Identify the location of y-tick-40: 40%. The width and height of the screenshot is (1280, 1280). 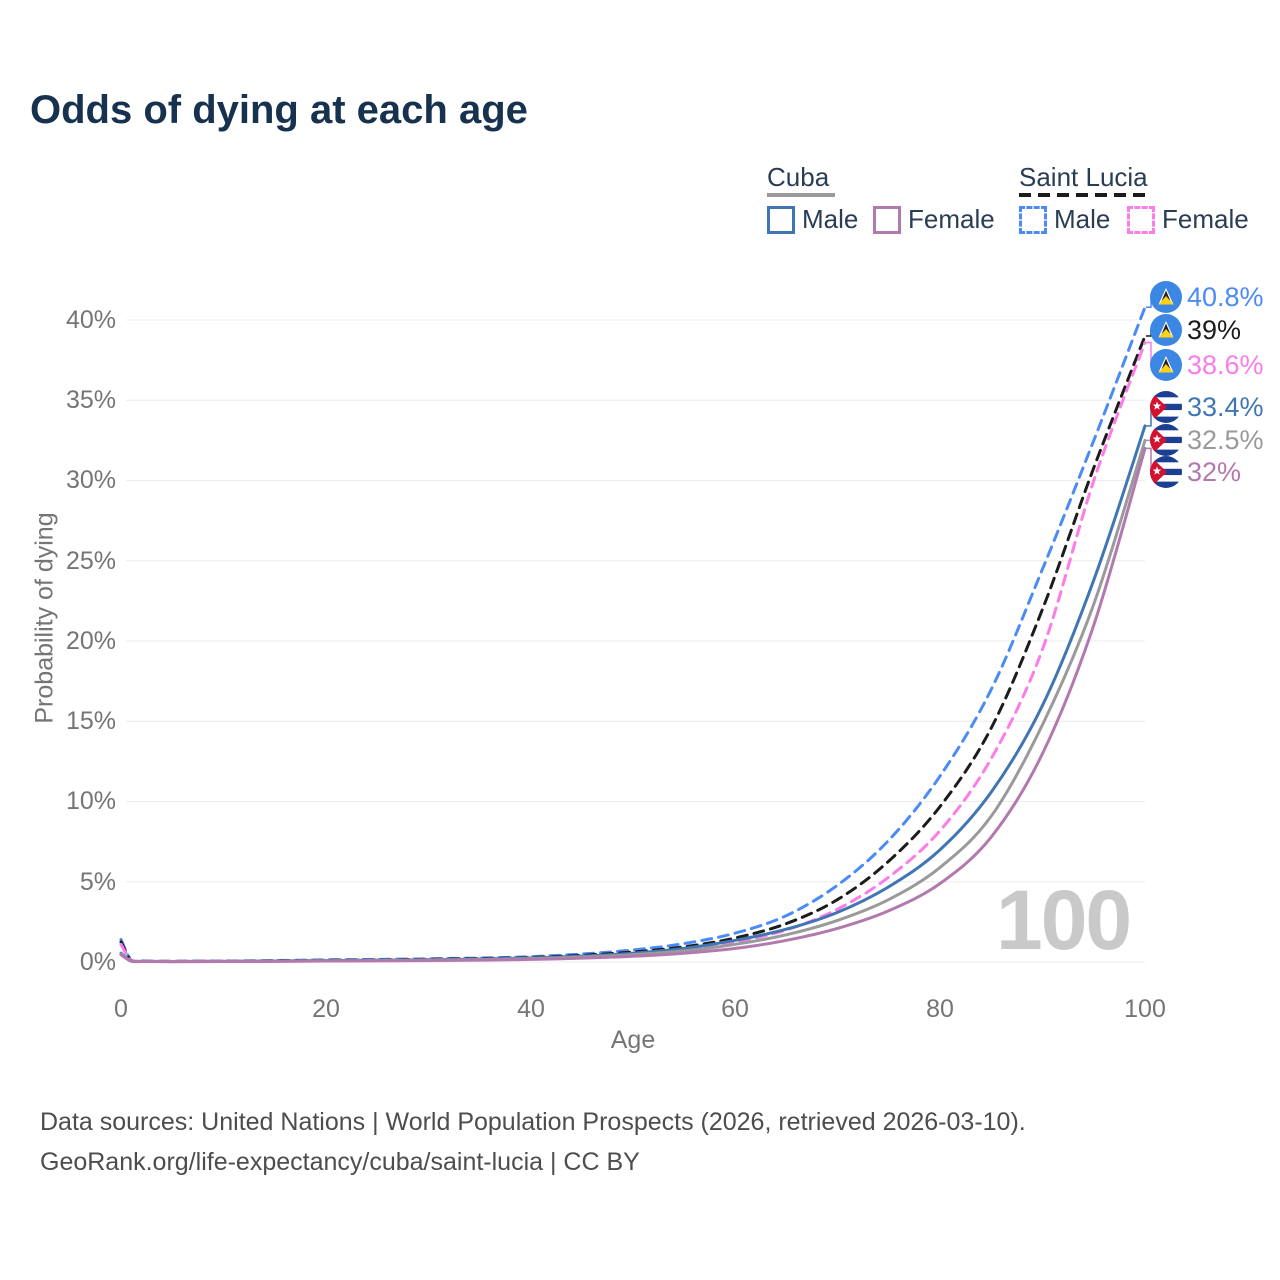
(90, 320).